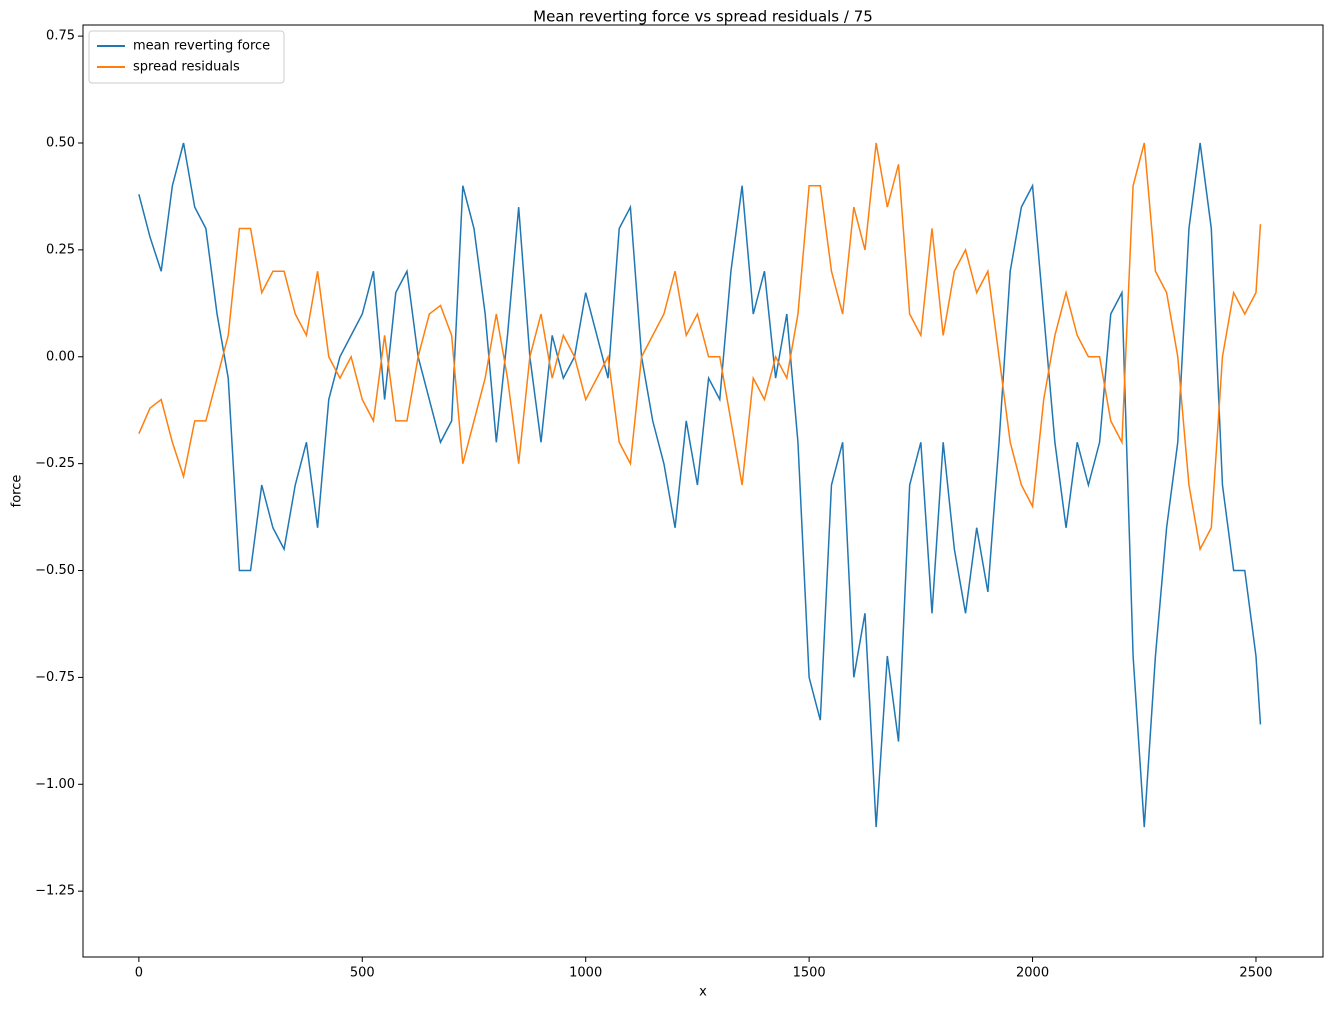 The width and height of the screenshot is (1331, 1009). What do you see at coordinates (60, 36) in the screenshot?
I see `y-tick-label: 0.75` at bounding box center [60, 36].